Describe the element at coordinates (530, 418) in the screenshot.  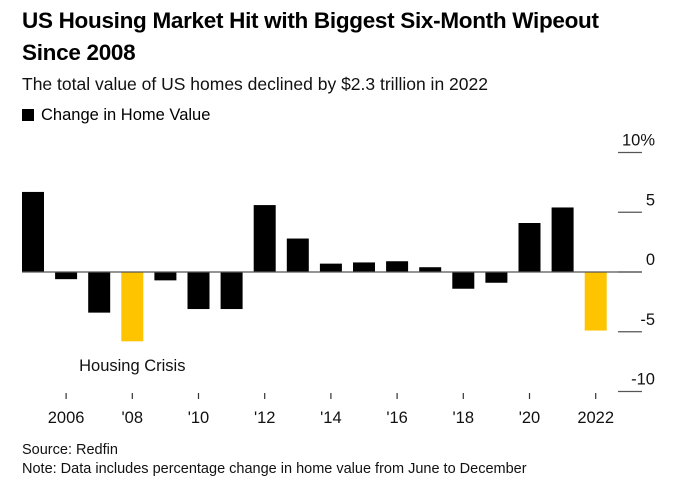
I see `x-tick-label: '20` at that location.